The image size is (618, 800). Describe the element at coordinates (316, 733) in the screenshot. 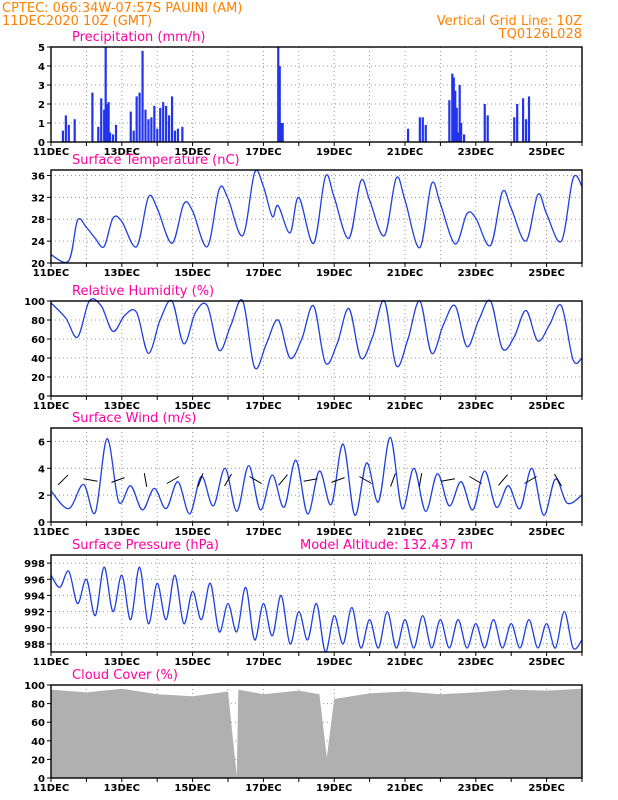

I see `cloud-cover-area` at that location.